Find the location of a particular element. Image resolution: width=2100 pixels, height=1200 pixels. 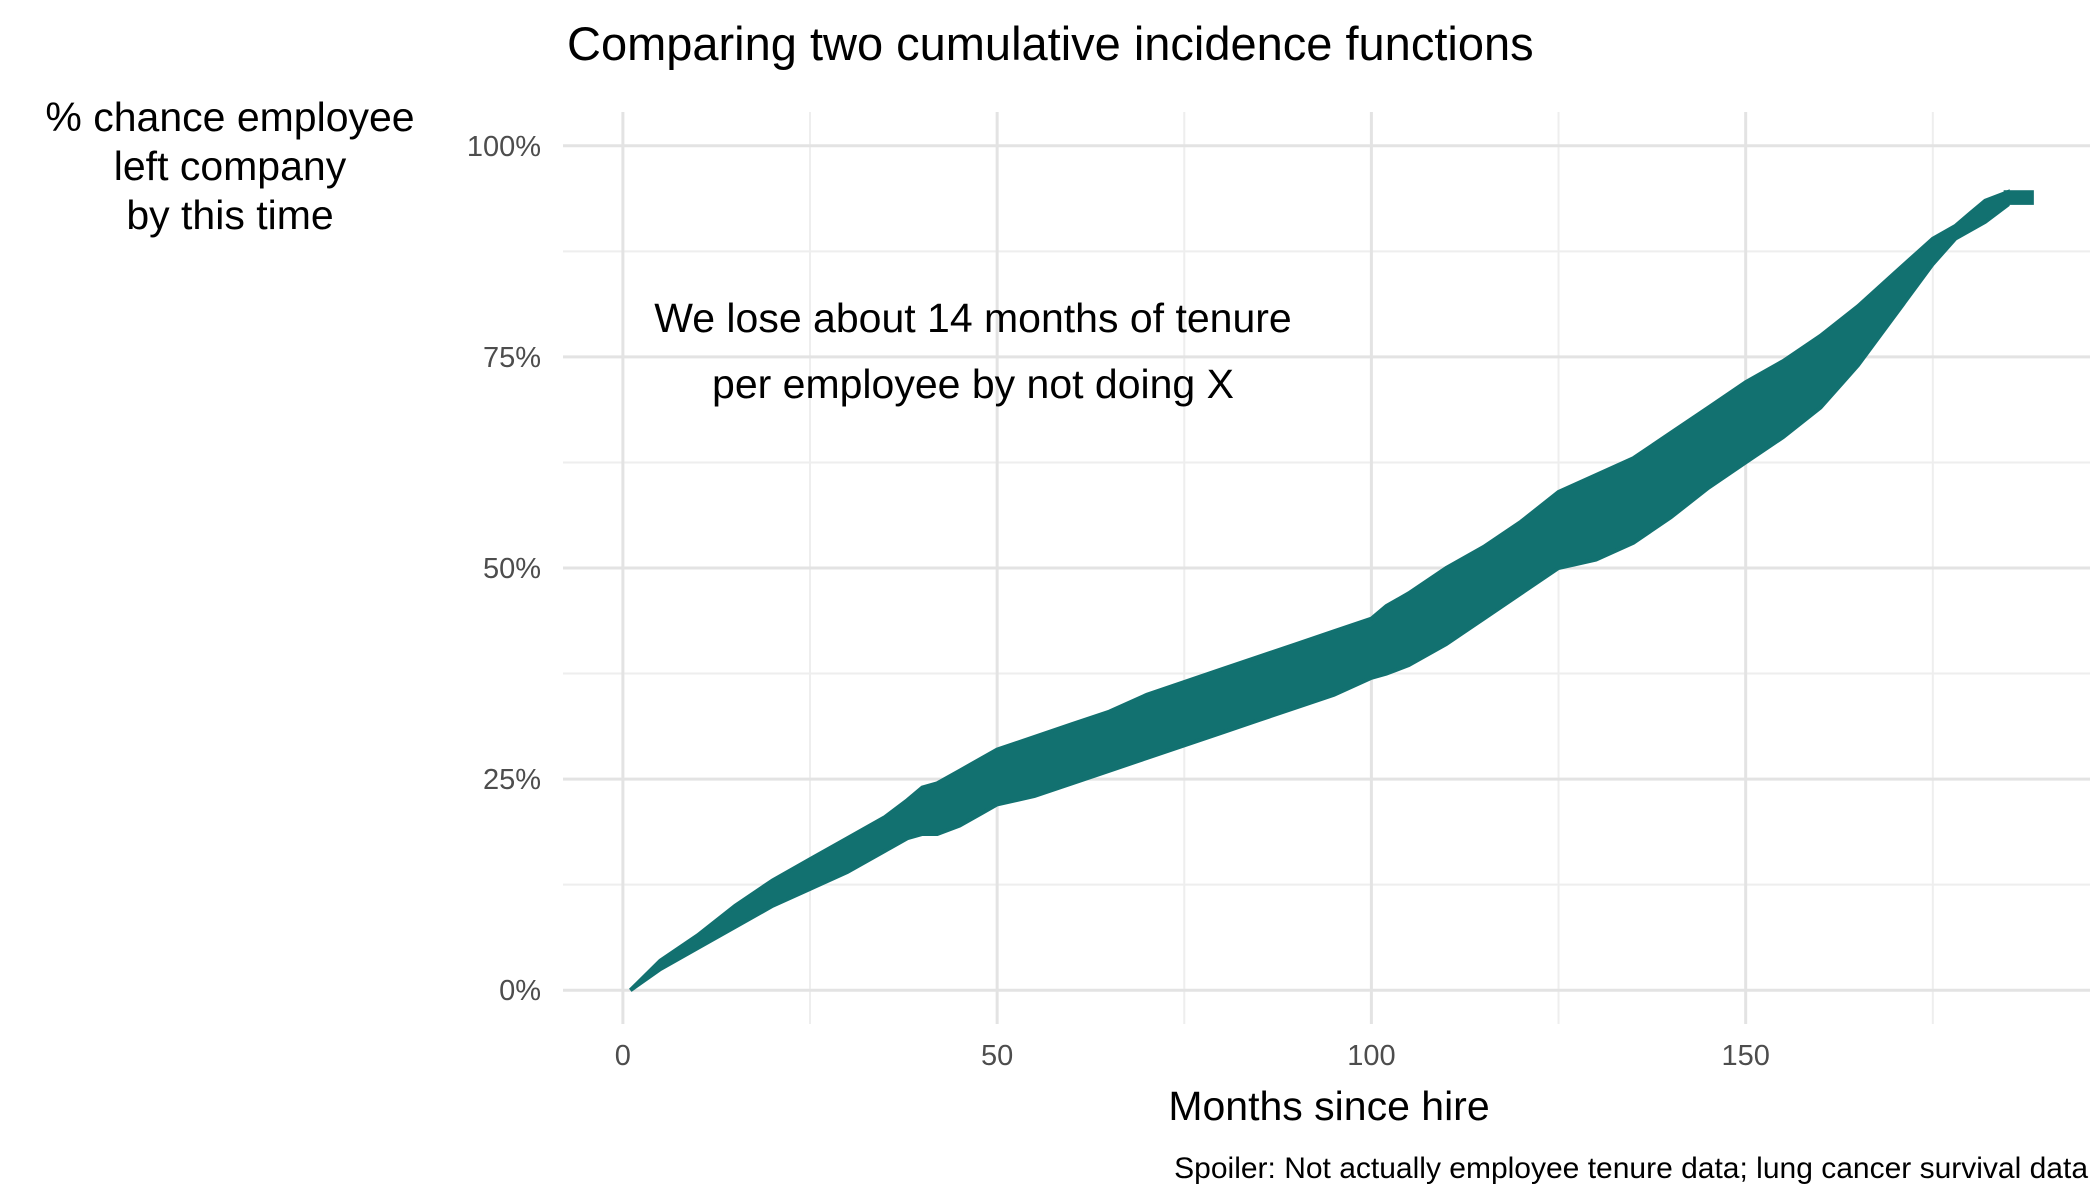

annotation-line: per employee by not doing X is located at coordinates (973, 384).